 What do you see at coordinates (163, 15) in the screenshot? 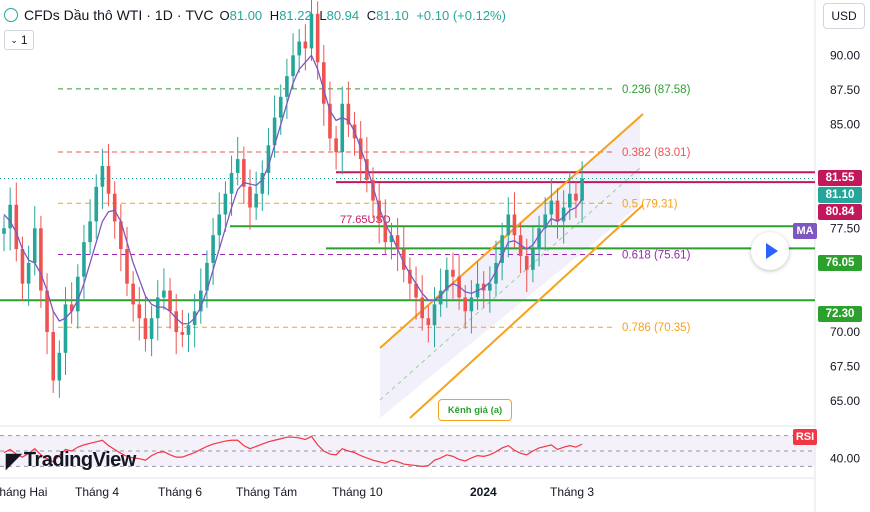
I see `interval-label: 1D` at bounding box center [163, 15].